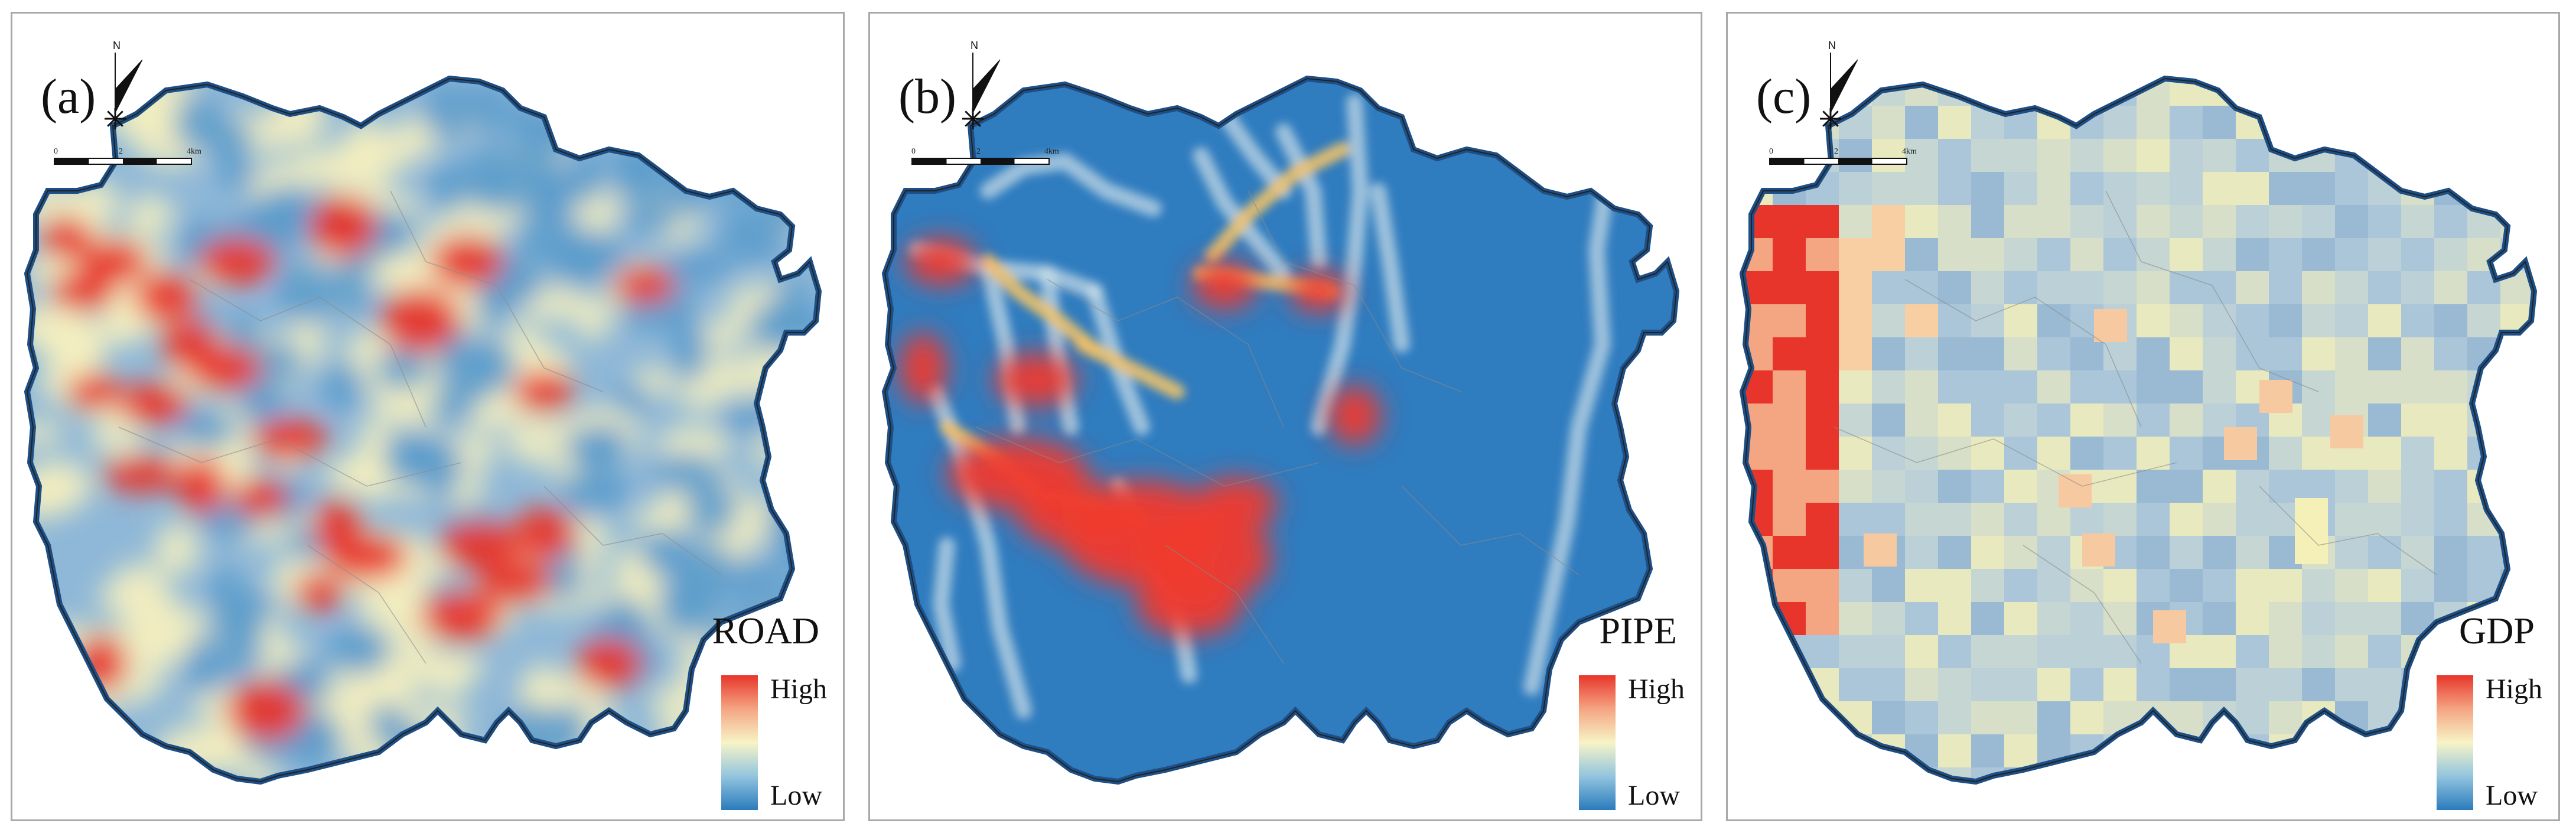 This screenshot has height=833, width=2576. Describe the element at coordinates (765, 631) in the screenshot. I see `legend-title: ROAD` at that location.